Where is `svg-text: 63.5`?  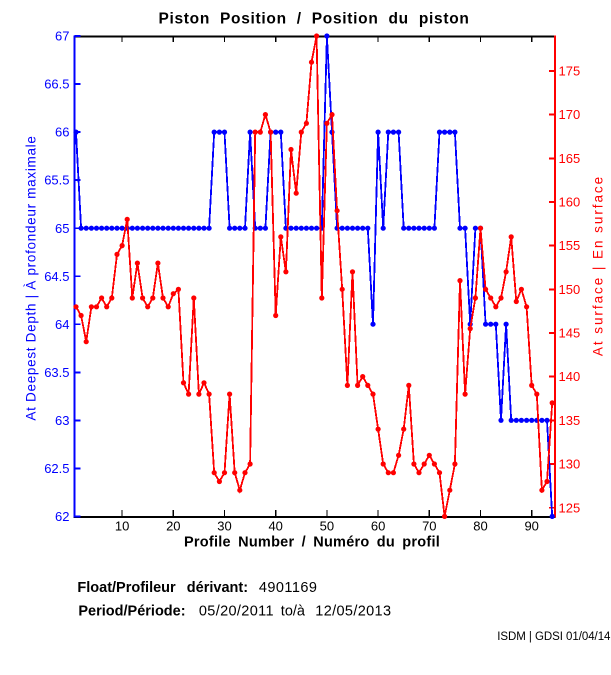
svg-text: 63.5 is located at coordinates (56, 372).